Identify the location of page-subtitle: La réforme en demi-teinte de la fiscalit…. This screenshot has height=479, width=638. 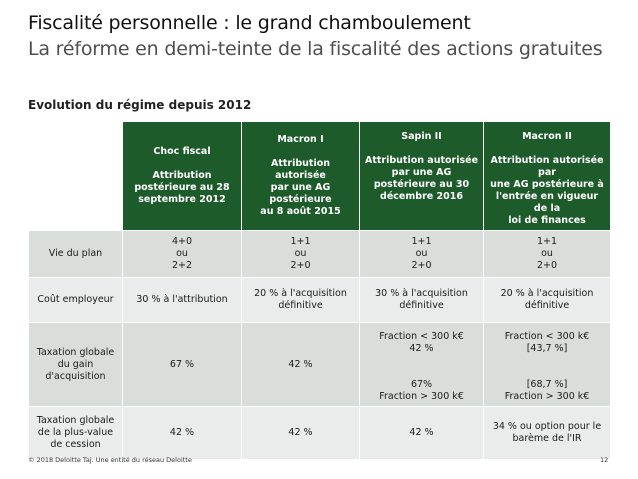
(315, 49).